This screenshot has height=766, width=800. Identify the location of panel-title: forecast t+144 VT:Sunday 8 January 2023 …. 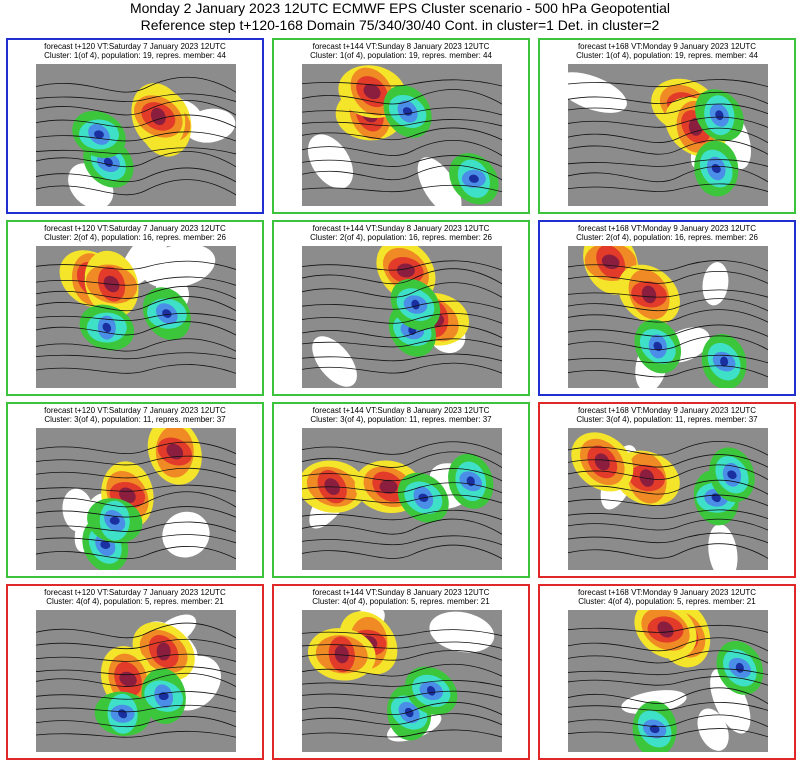
(401, 597).